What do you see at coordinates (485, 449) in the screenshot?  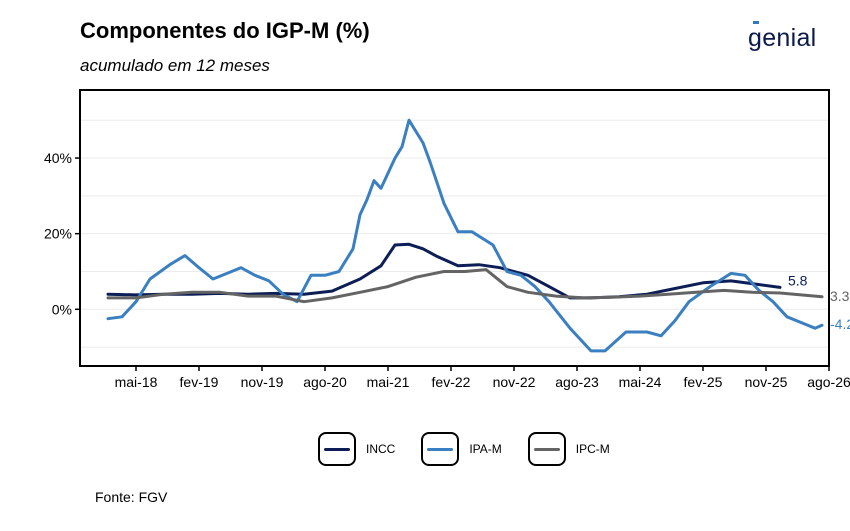 I see `legend-label: IPA-M` at bounding box center [485, 449].